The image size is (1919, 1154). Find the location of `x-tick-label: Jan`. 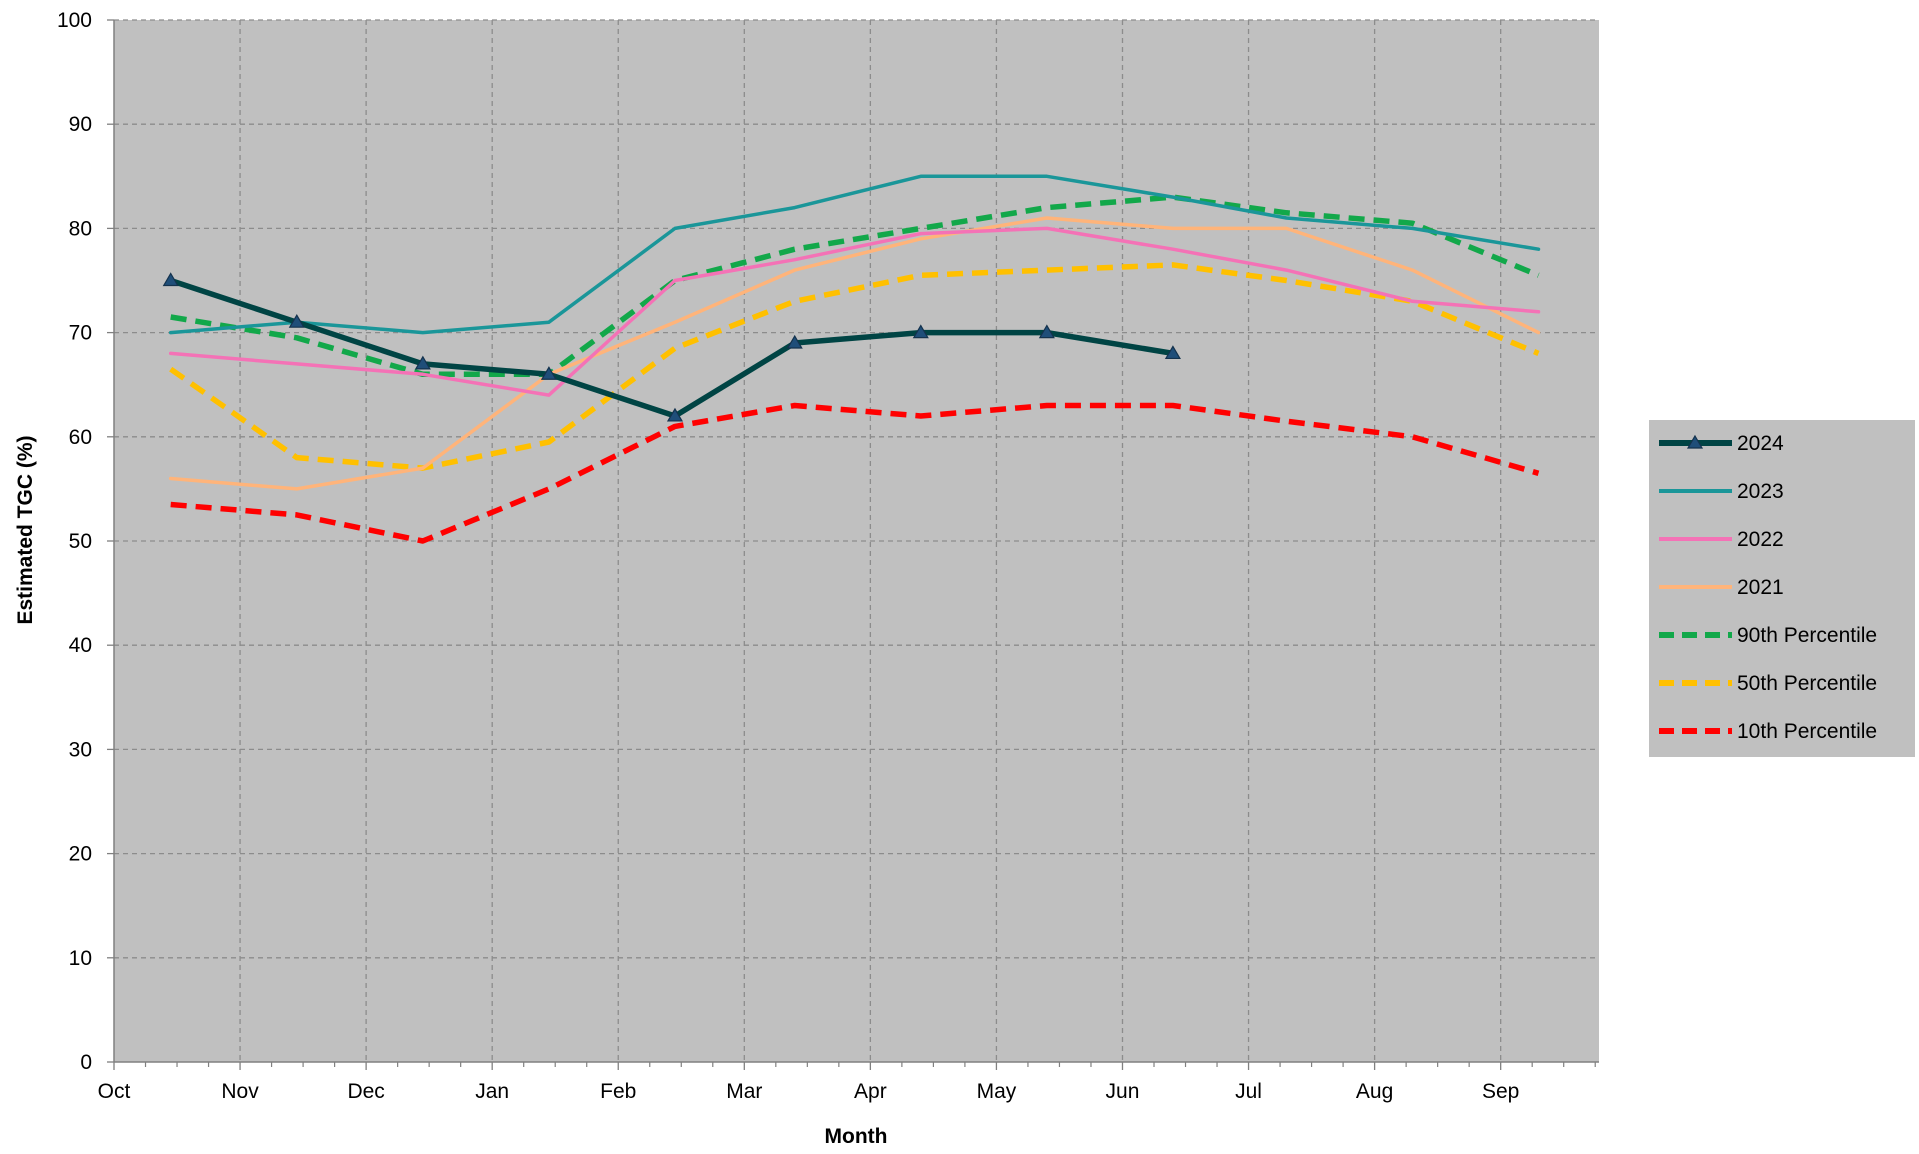

x-tick-label: Jan is located at coordinates (492, 1091).